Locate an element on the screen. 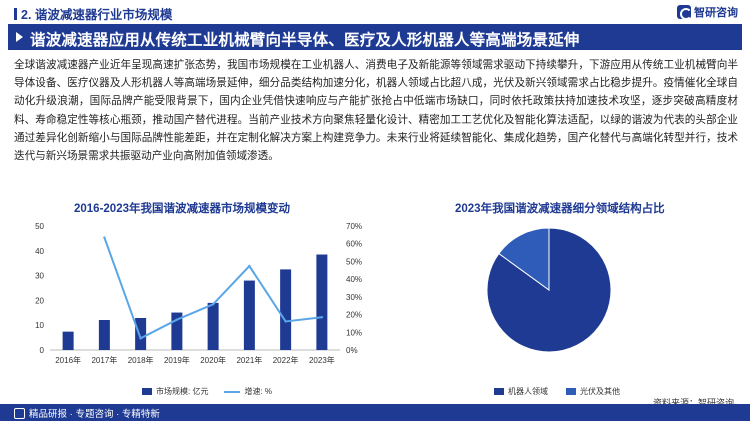  legend-bar-label: 市场规模: 亿元 is located at coordinates (182, 391).